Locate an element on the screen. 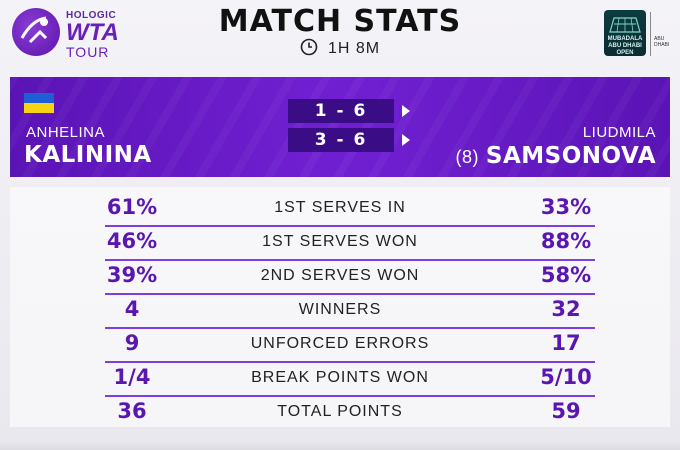 This screenshot has height=450, width=680. stat-row: 36 TOTAL POINTS 59 is located at coordinates (340, 414).